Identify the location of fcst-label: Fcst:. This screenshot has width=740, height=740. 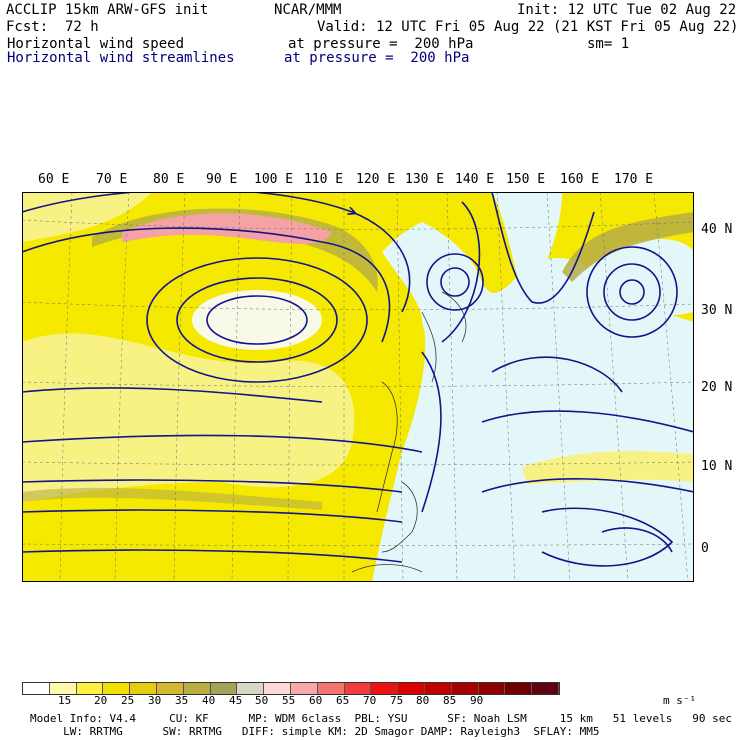
(27, 27).